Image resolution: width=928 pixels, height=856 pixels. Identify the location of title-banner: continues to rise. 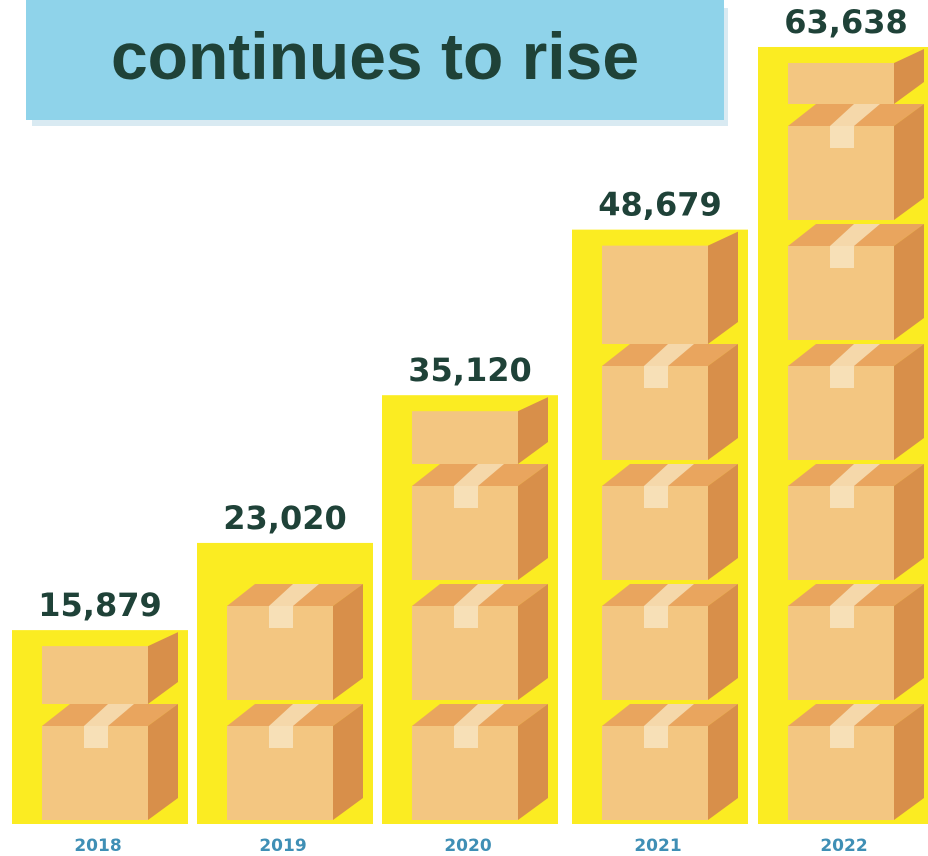
(375, 60).